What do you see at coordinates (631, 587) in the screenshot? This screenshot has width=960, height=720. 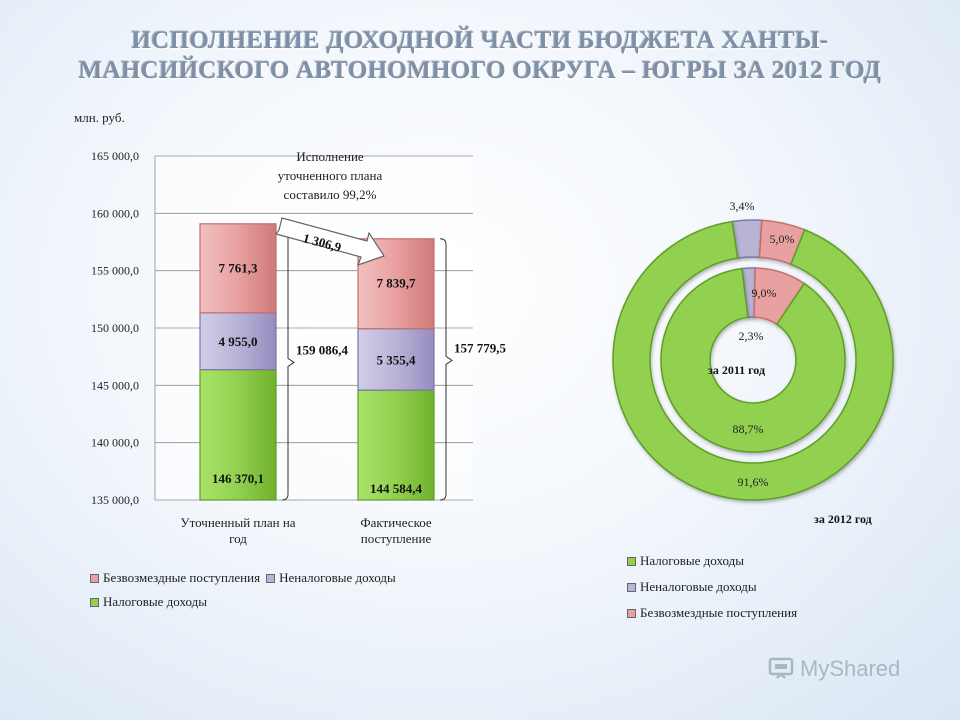 I see `donut-legend-swatch-nontax` at bounding box center [631, 587].